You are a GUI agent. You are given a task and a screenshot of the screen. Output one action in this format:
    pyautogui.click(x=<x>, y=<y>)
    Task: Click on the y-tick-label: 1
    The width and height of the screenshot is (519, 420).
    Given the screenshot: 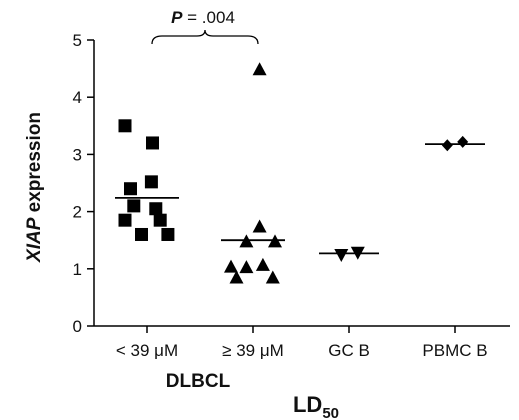 What is the action you would take?
    pyautogui.click(x=77, y=269)
    